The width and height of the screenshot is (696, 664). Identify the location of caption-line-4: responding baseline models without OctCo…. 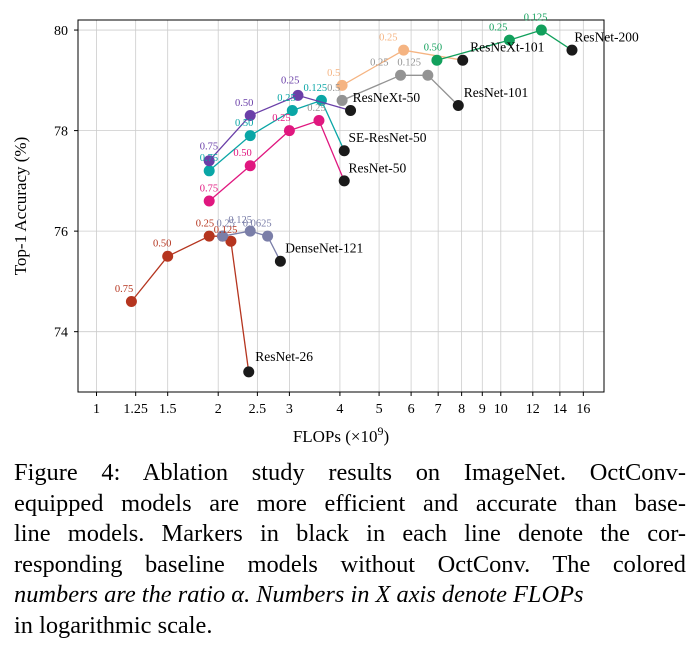
(350, 564).